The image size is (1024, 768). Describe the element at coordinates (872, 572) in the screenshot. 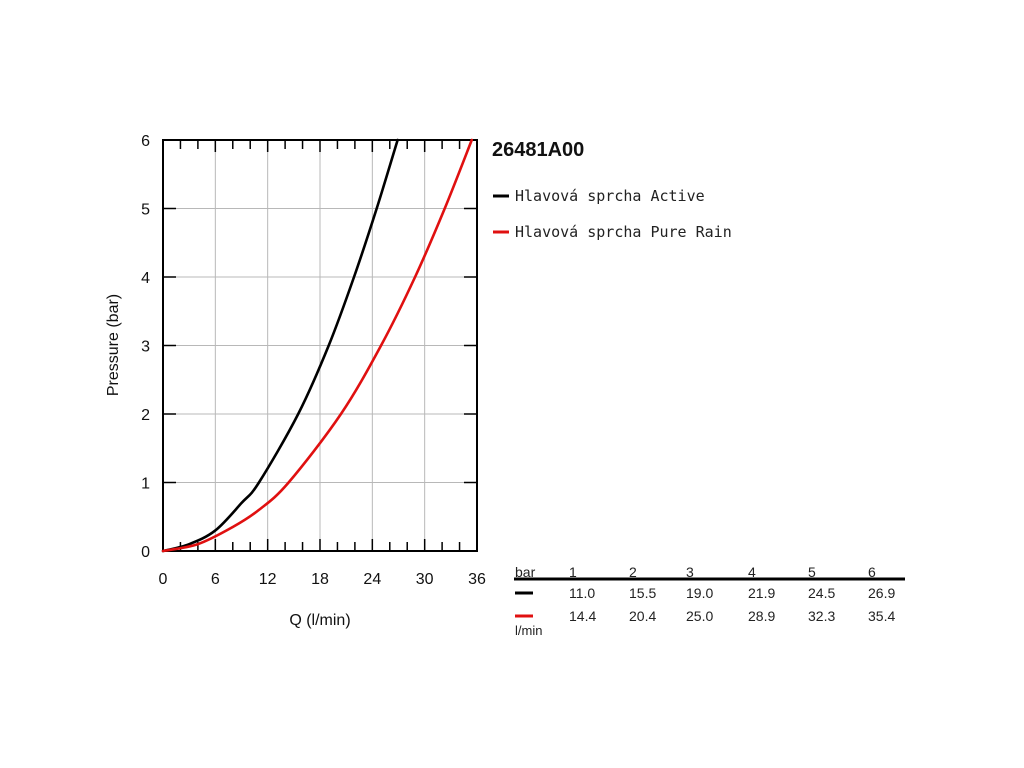

I see `table-header-pressure: 6` at that location.